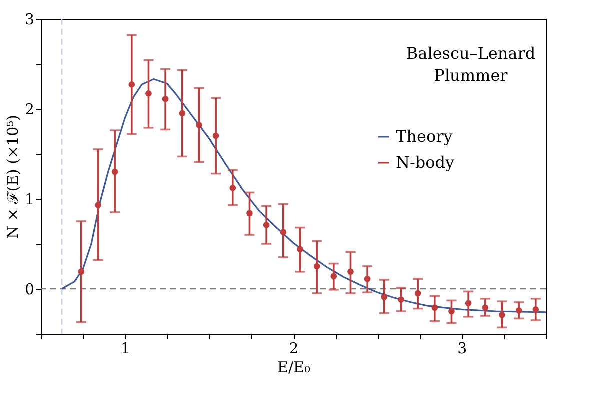 The height and width of the screenshot is (403, 589). I want to click on x-axis-title: E/E₀, so click(294, 367).